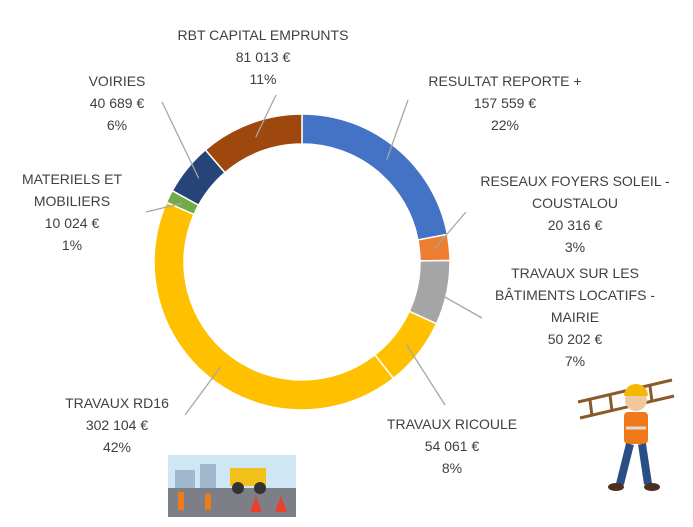 The height and width of the screenshot is (527, 693). I want to click on data-label: RESULTAT REPORTE + 157 559 € 22%, so click(505, 103).